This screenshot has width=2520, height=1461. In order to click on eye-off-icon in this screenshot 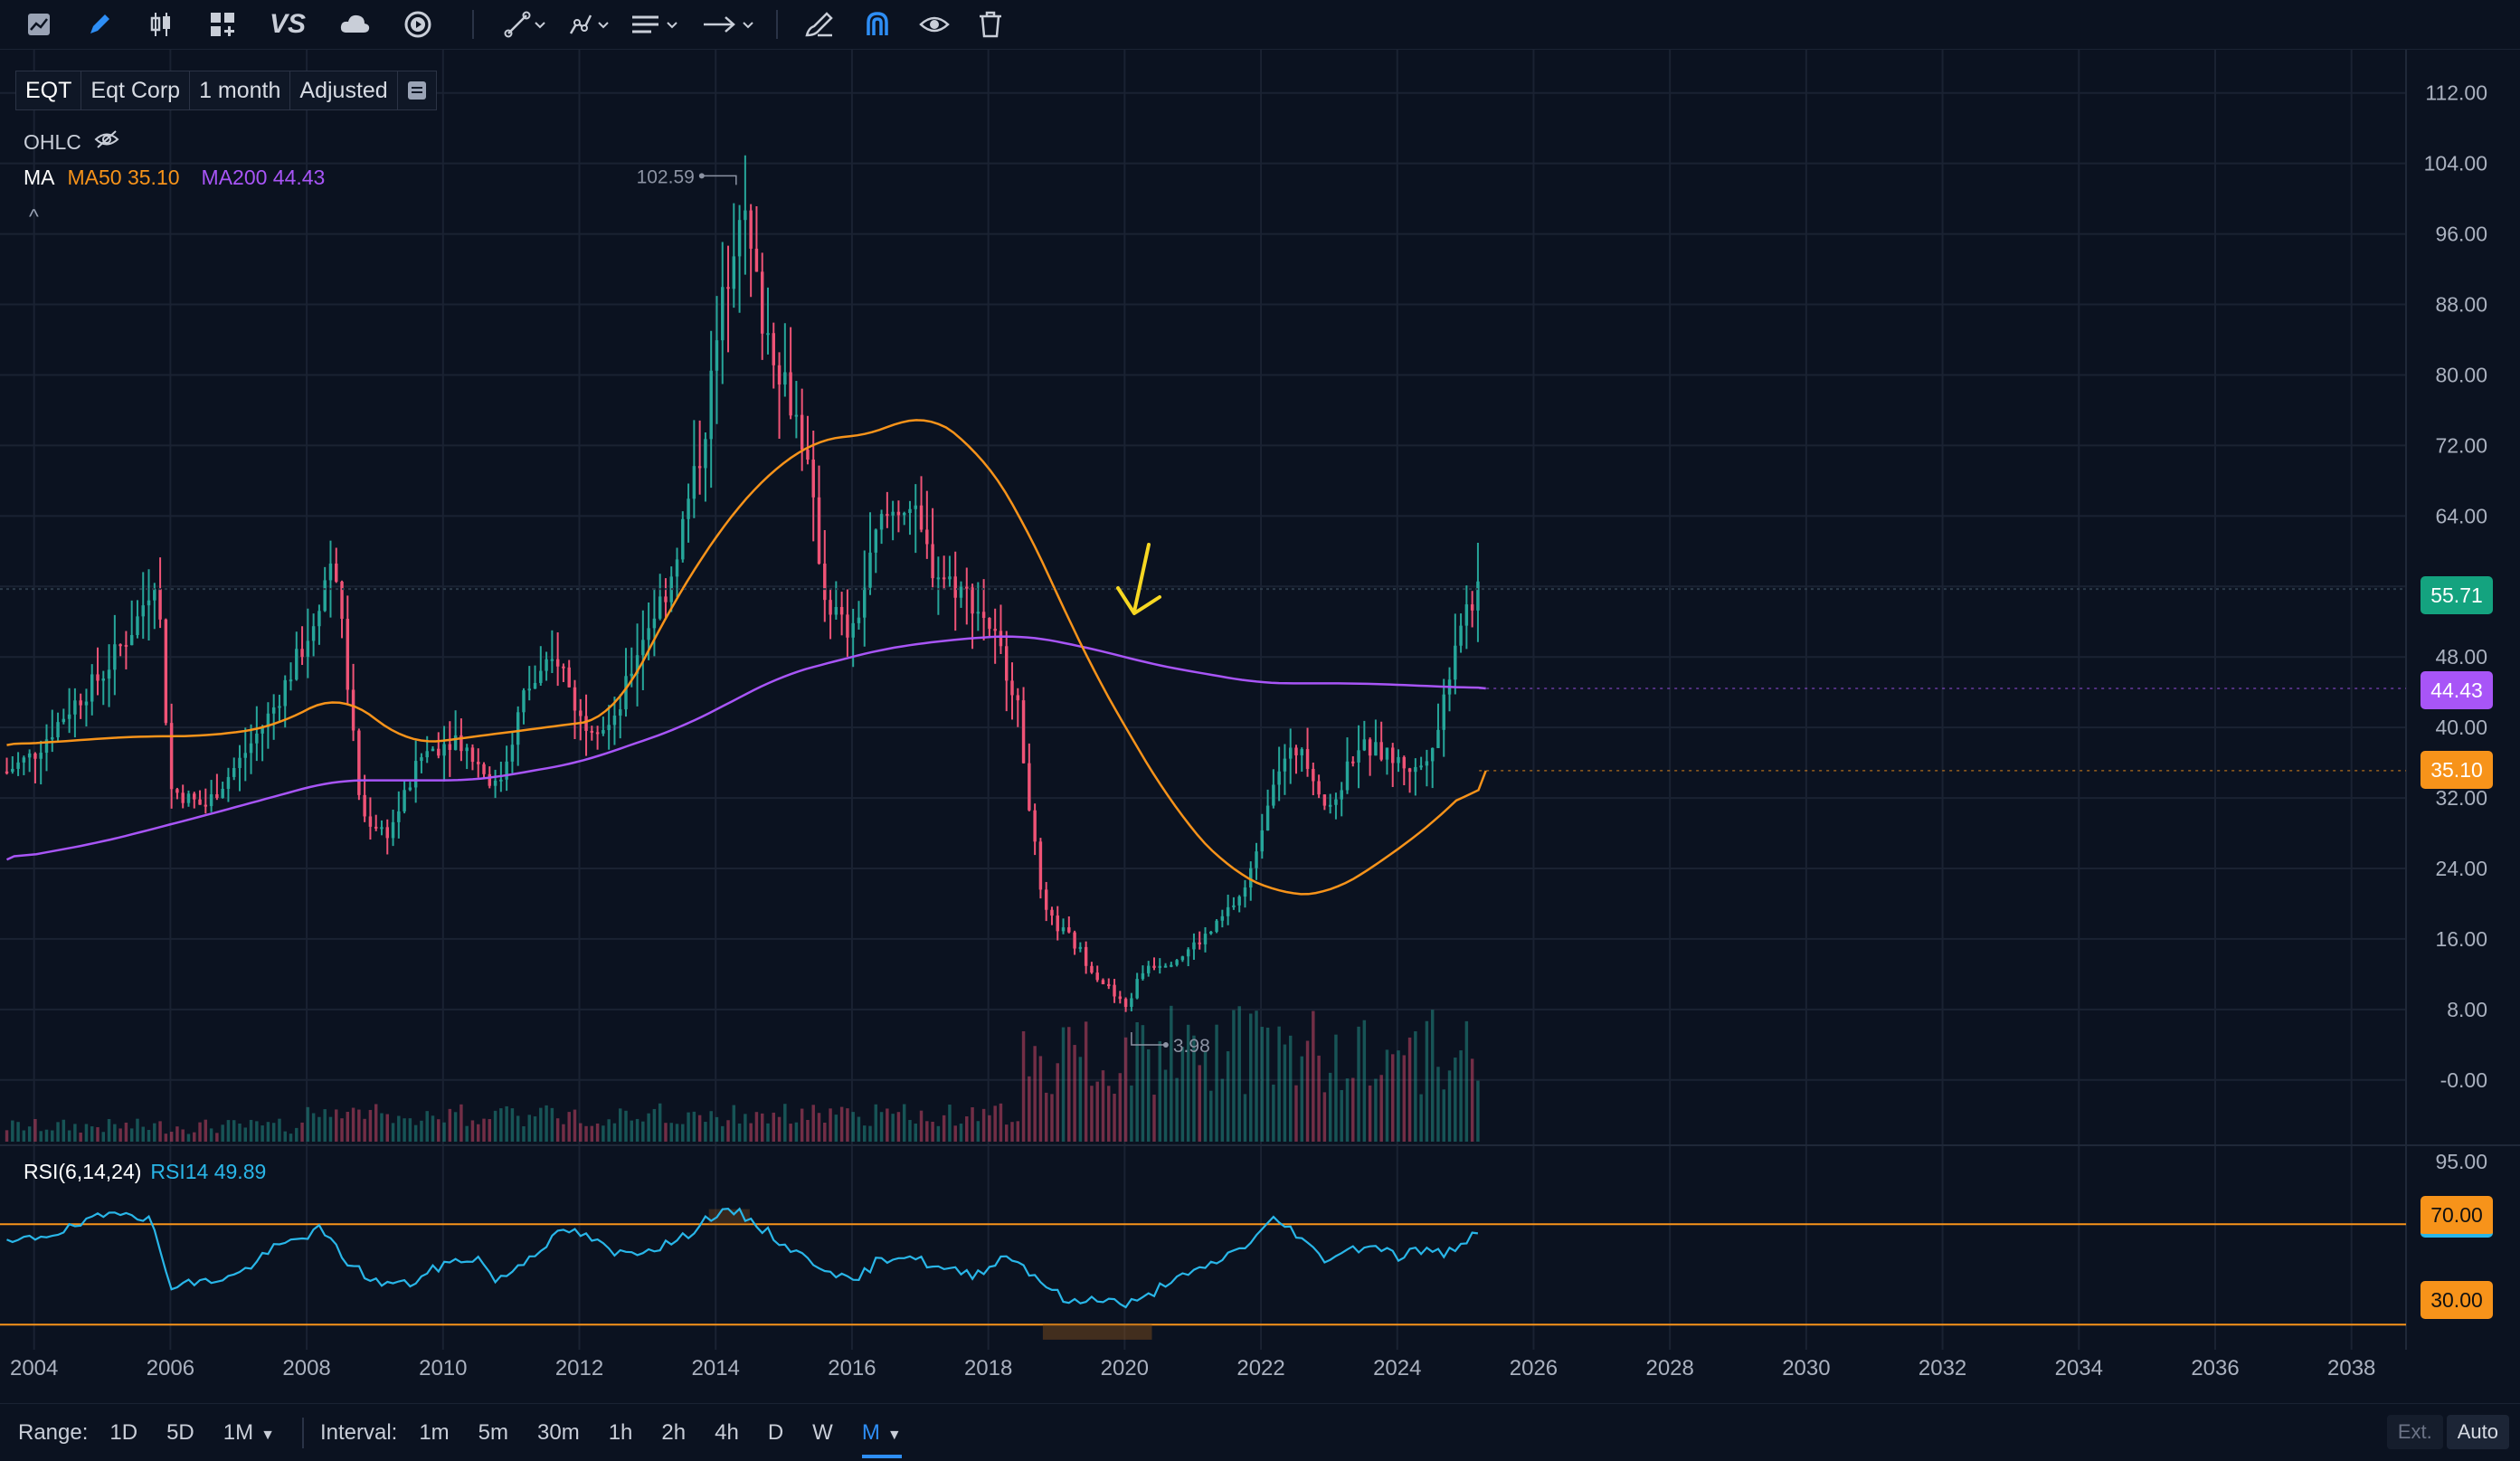, I will do `click(107, 142)`.